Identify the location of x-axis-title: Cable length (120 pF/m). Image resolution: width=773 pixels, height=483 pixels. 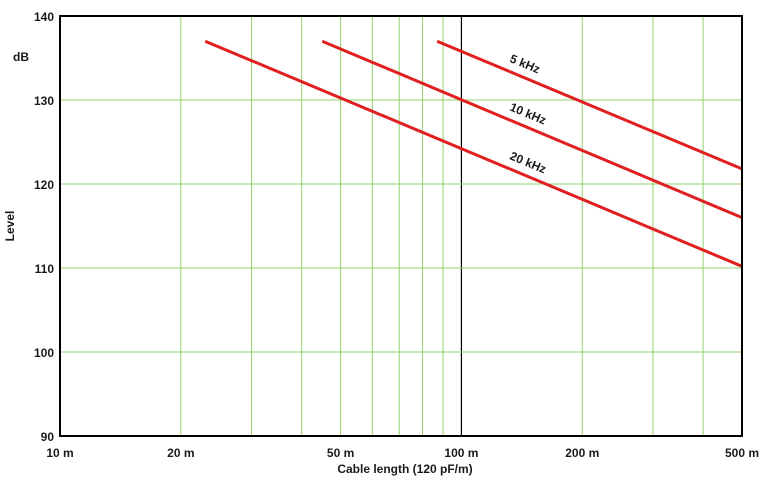
(404, 469).